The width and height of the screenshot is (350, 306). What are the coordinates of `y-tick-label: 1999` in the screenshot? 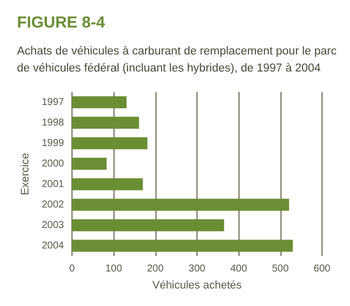 It's located at (53, 143).